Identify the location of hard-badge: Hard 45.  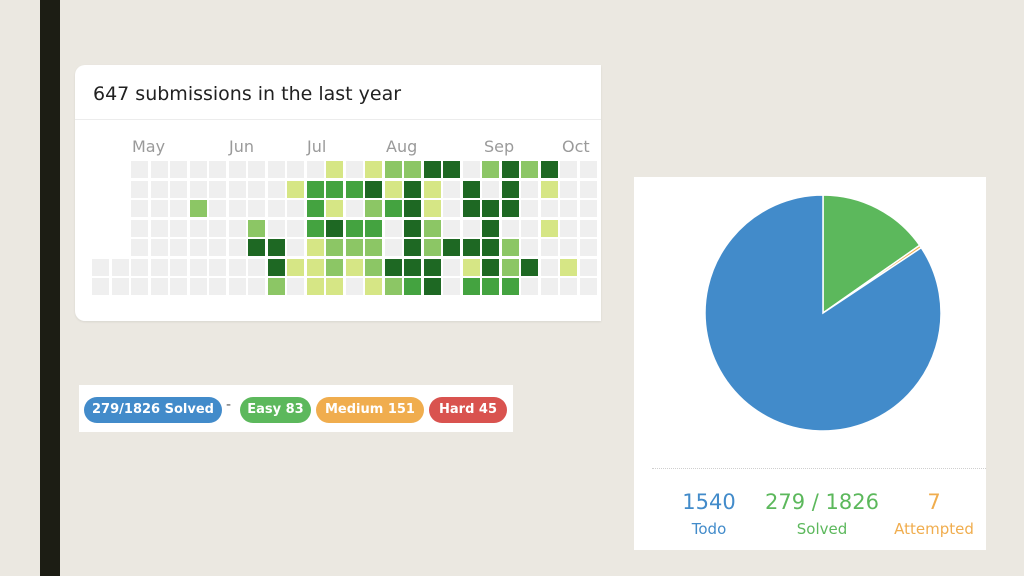
(468, 410).